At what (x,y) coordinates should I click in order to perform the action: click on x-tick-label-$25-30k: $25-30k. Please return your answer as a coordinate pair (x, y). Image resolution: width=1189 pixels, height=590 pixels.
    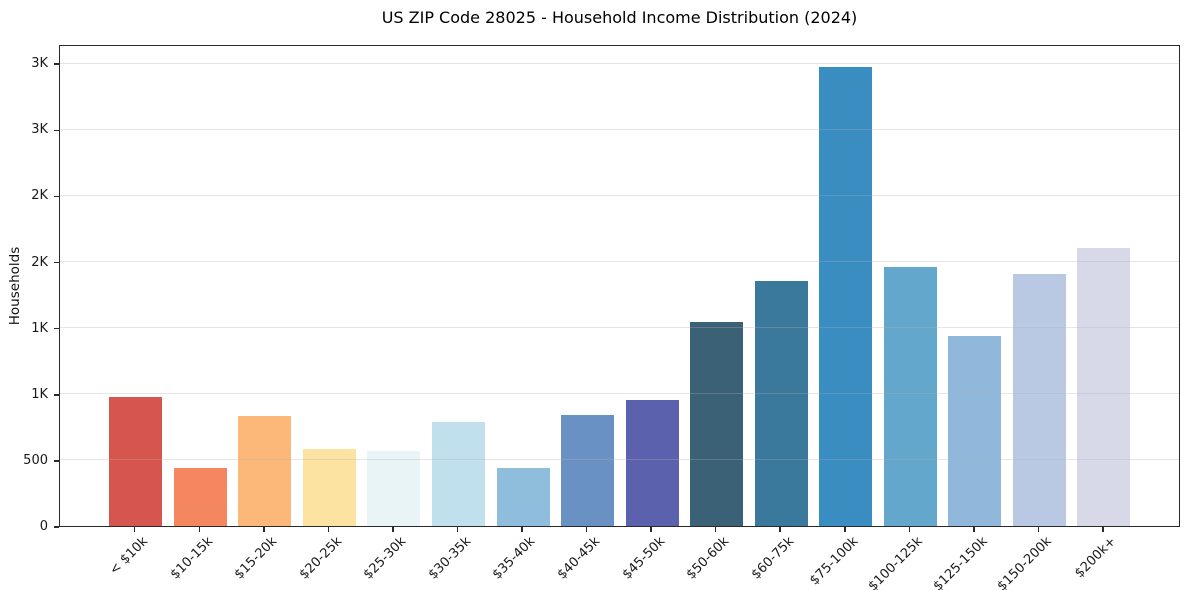
    Looking at the image, I should click on (385, 558).